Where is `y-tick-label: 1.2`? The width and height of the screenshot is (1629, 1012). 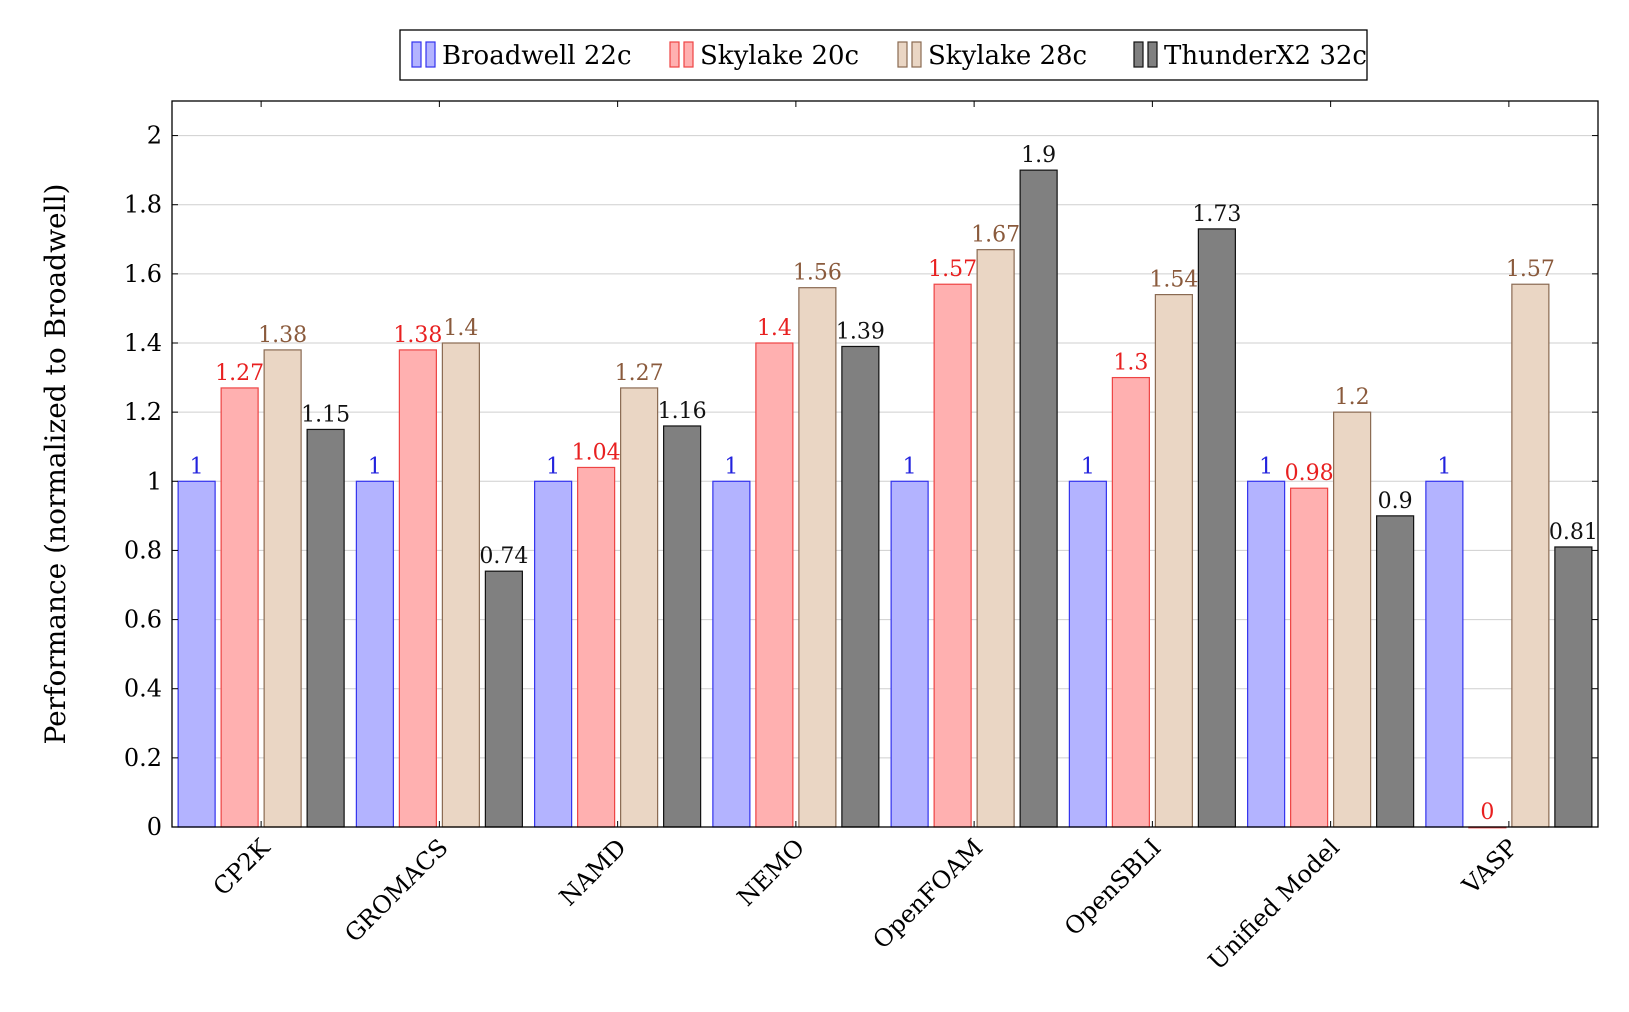 y-tick-label: 1.2 is located at coordinates (143, 412).